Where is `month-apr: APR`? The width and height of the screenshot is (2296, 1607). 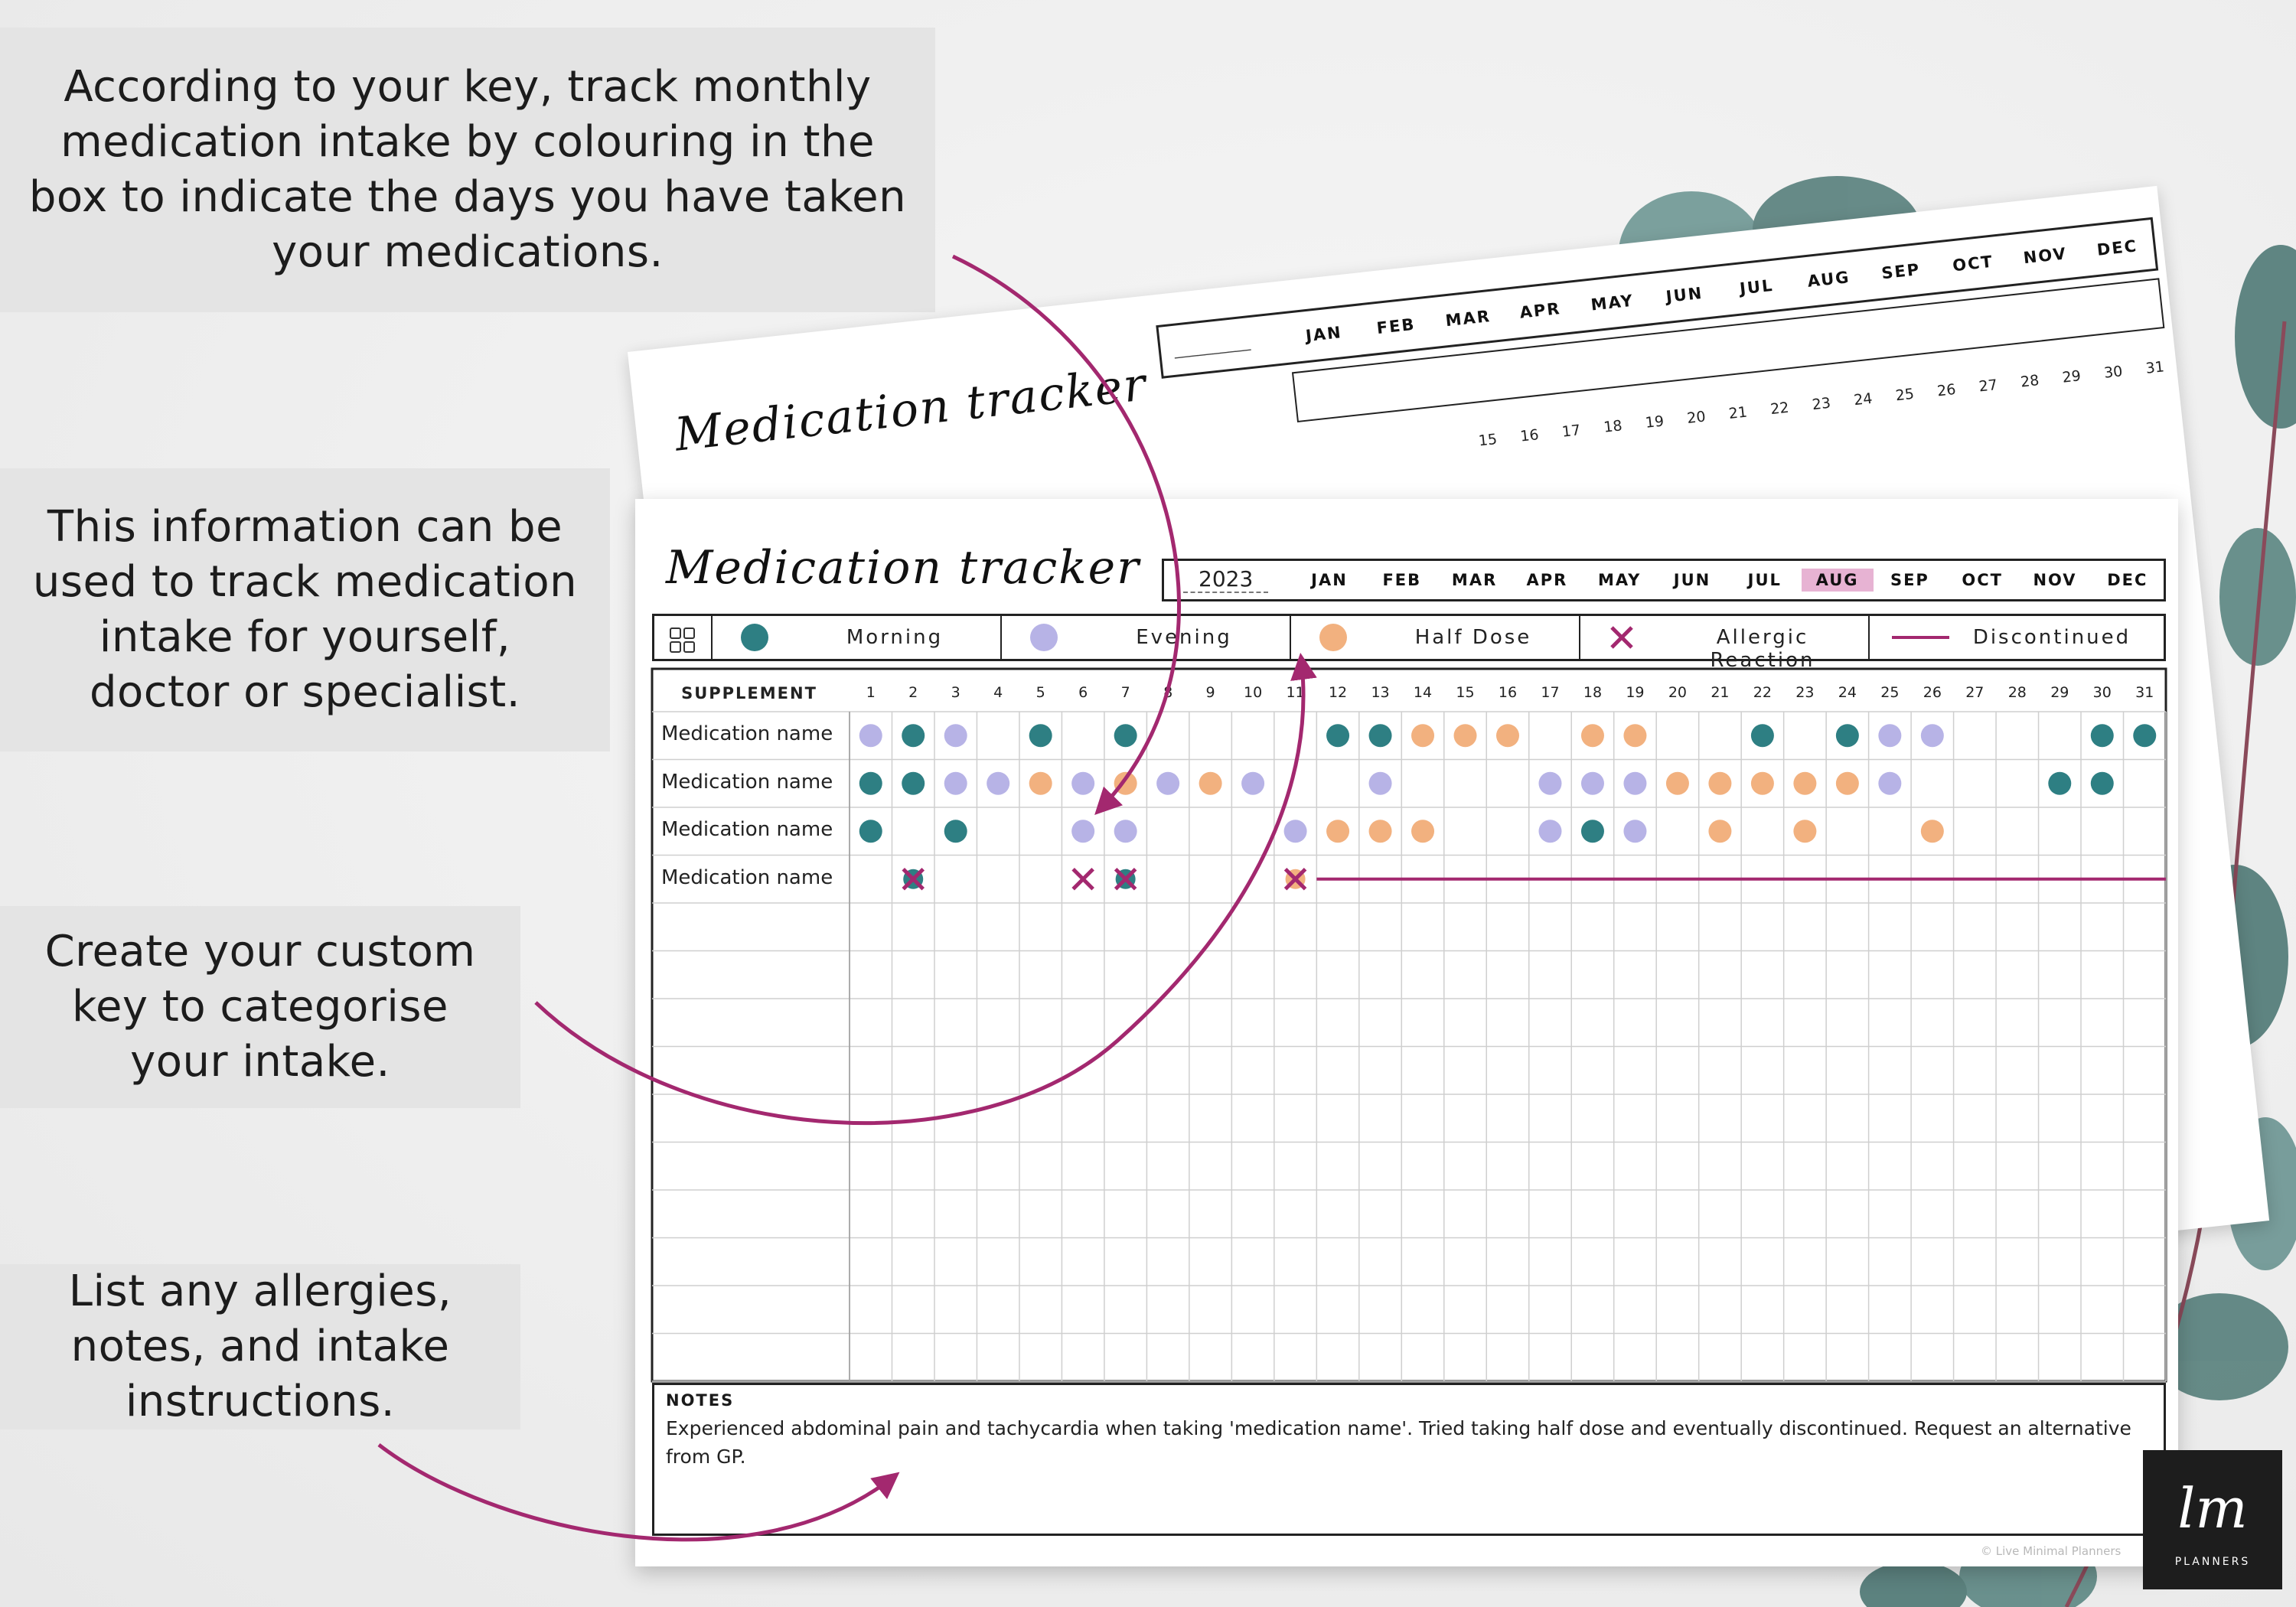 month-apr: APR is located at coordinates (1547, 580).